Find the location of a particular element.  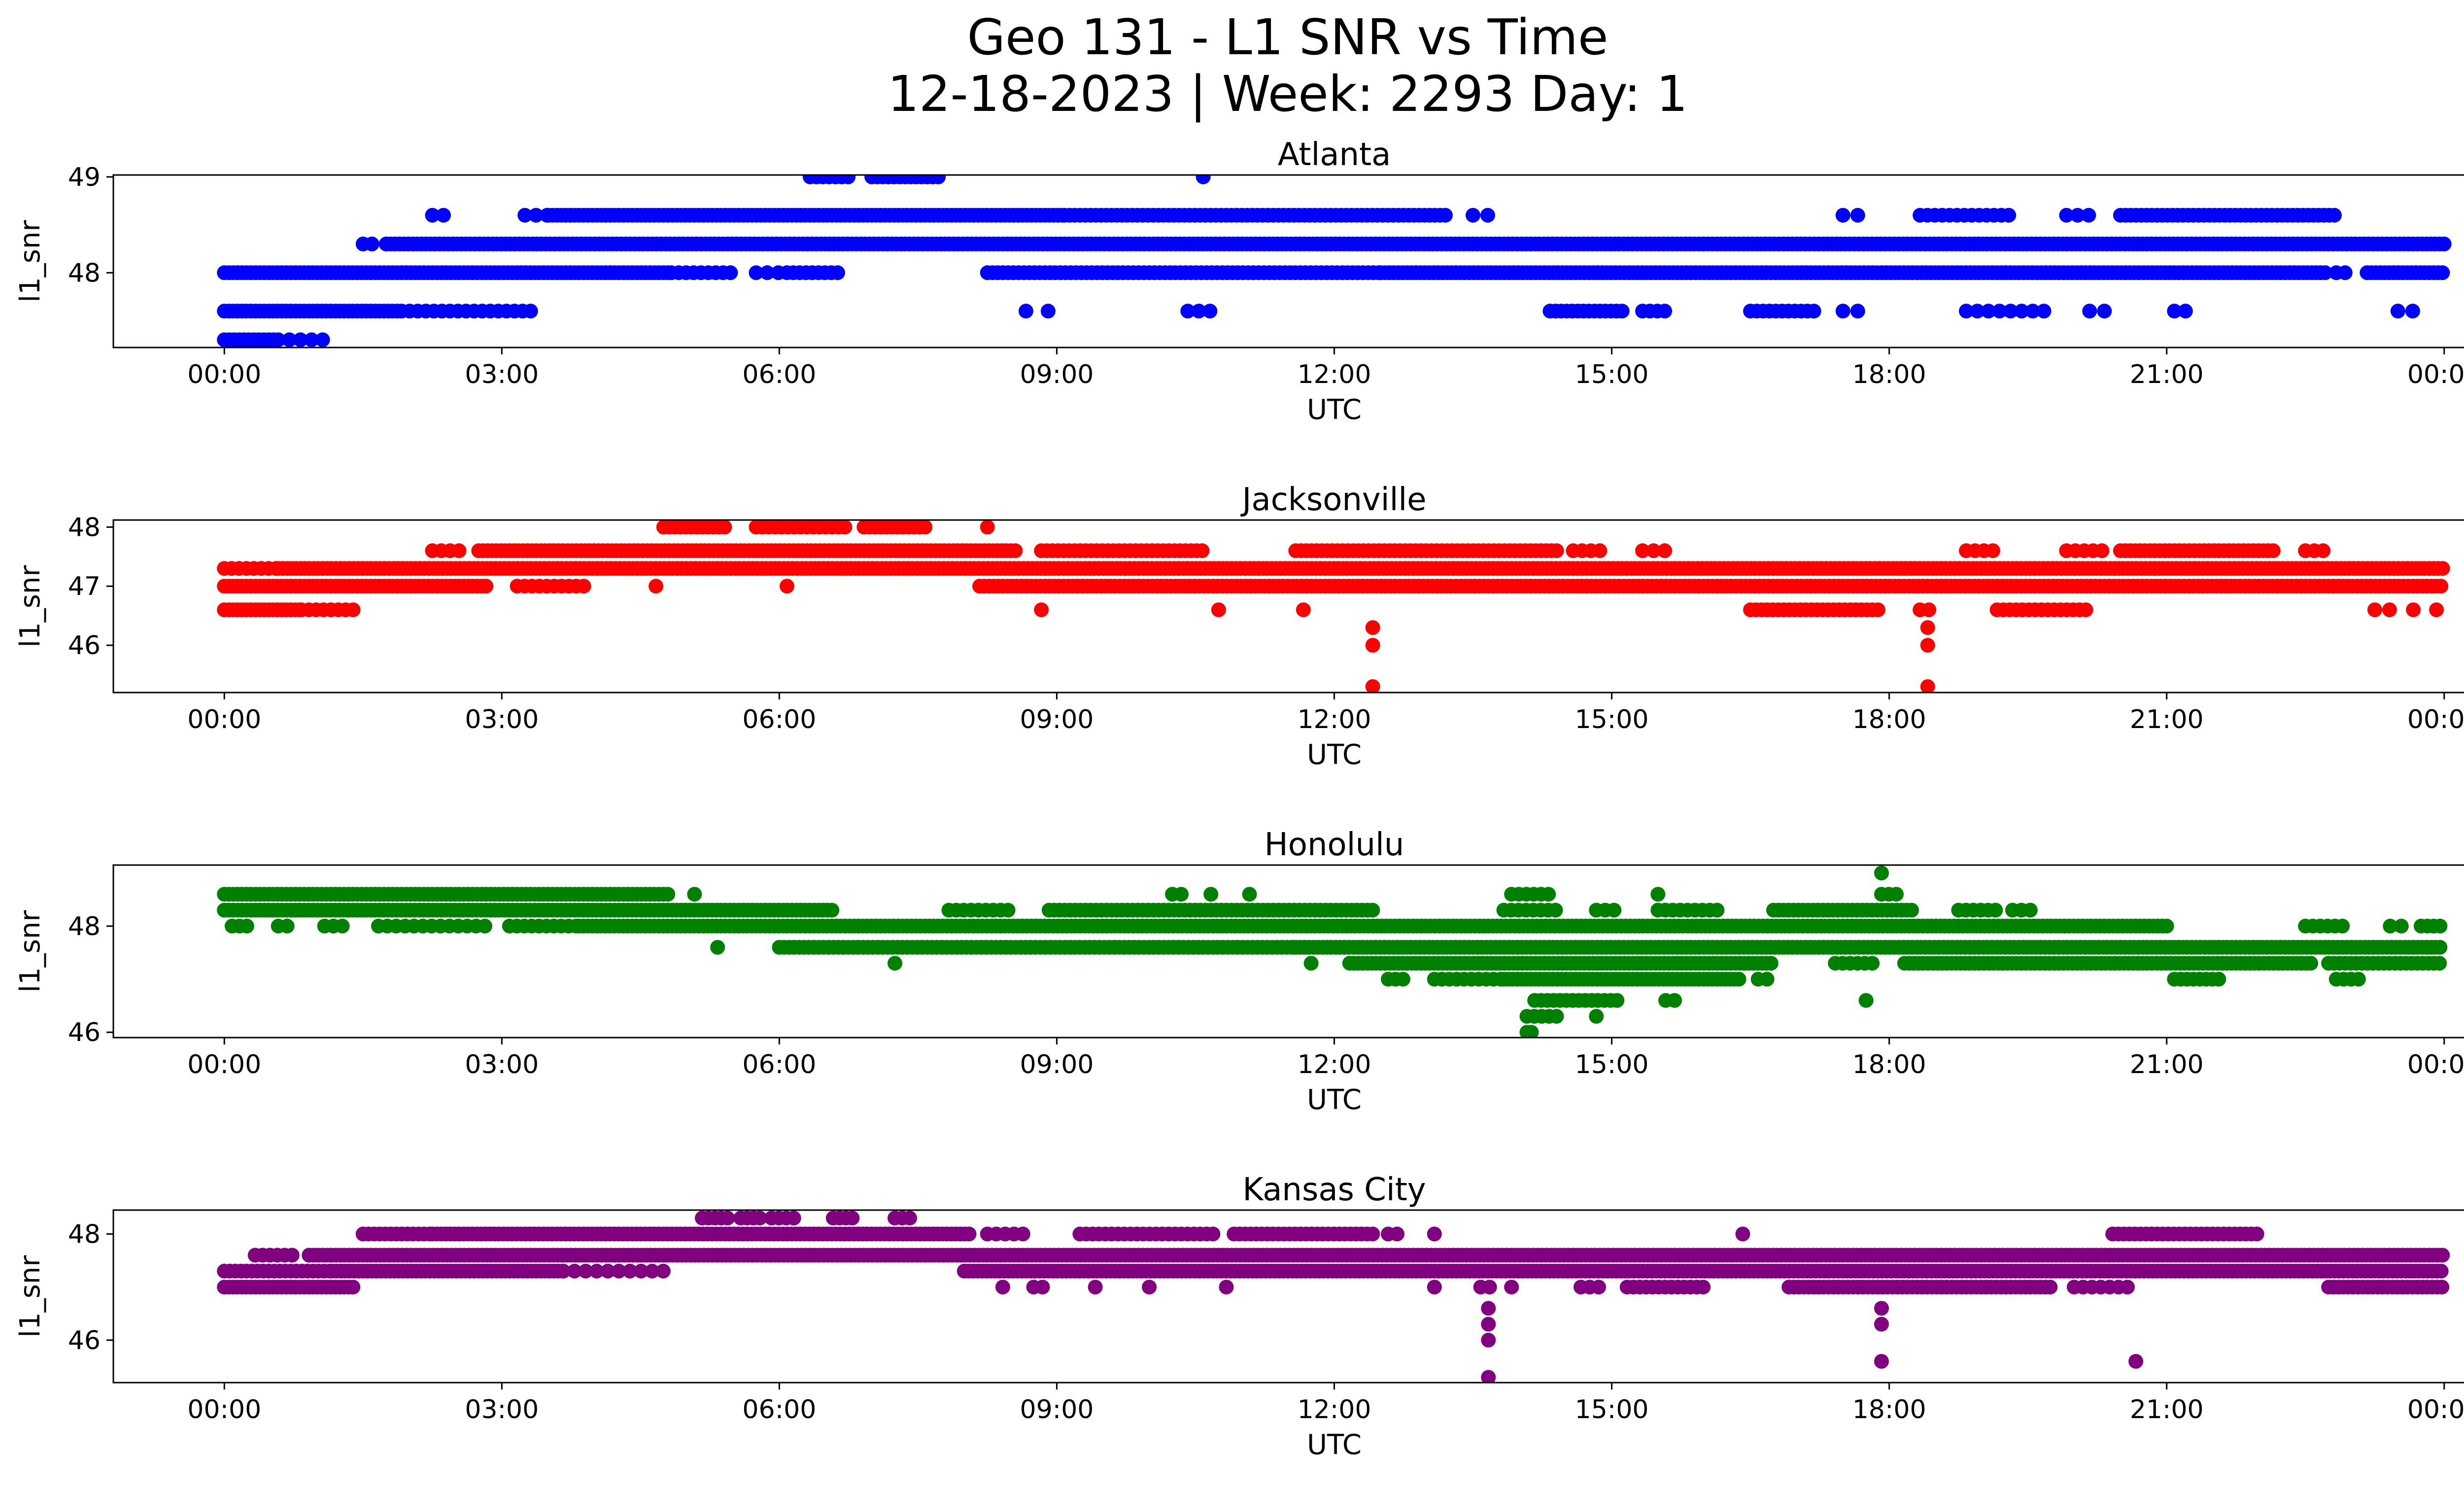

axes-frame is located at coordinates (1288, 606).